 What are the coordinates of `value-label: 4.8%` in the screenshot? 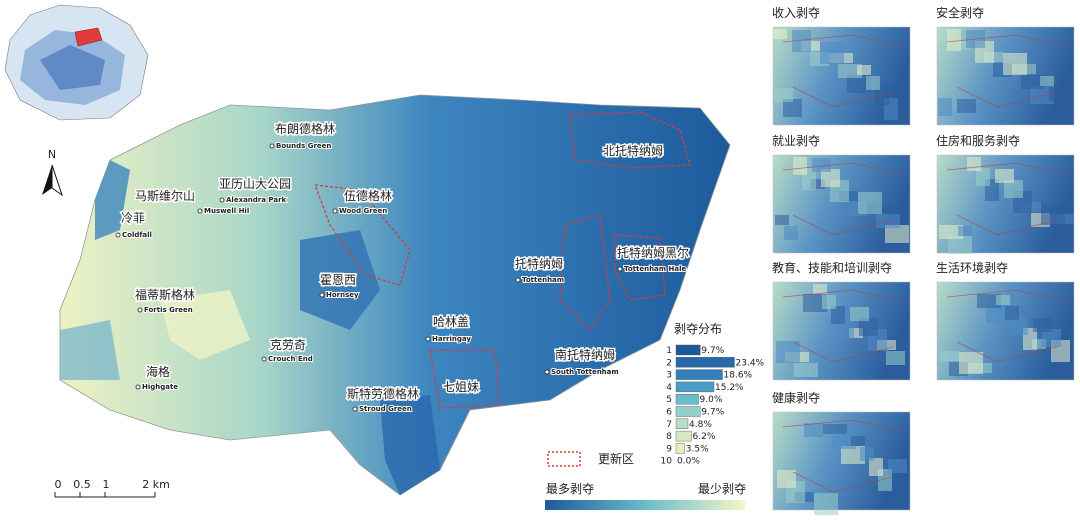 It's located at (700, 425).